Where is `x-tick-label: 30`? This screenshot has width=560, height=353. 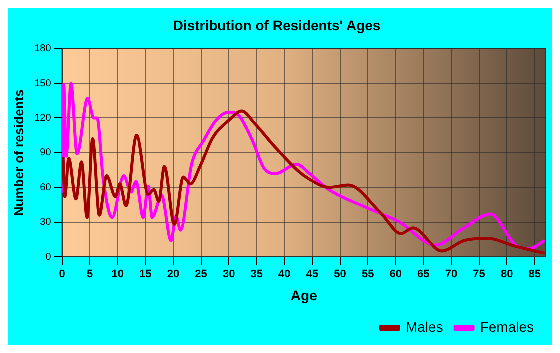 x-tick-label: 30 is located at coordinates (229, 274).